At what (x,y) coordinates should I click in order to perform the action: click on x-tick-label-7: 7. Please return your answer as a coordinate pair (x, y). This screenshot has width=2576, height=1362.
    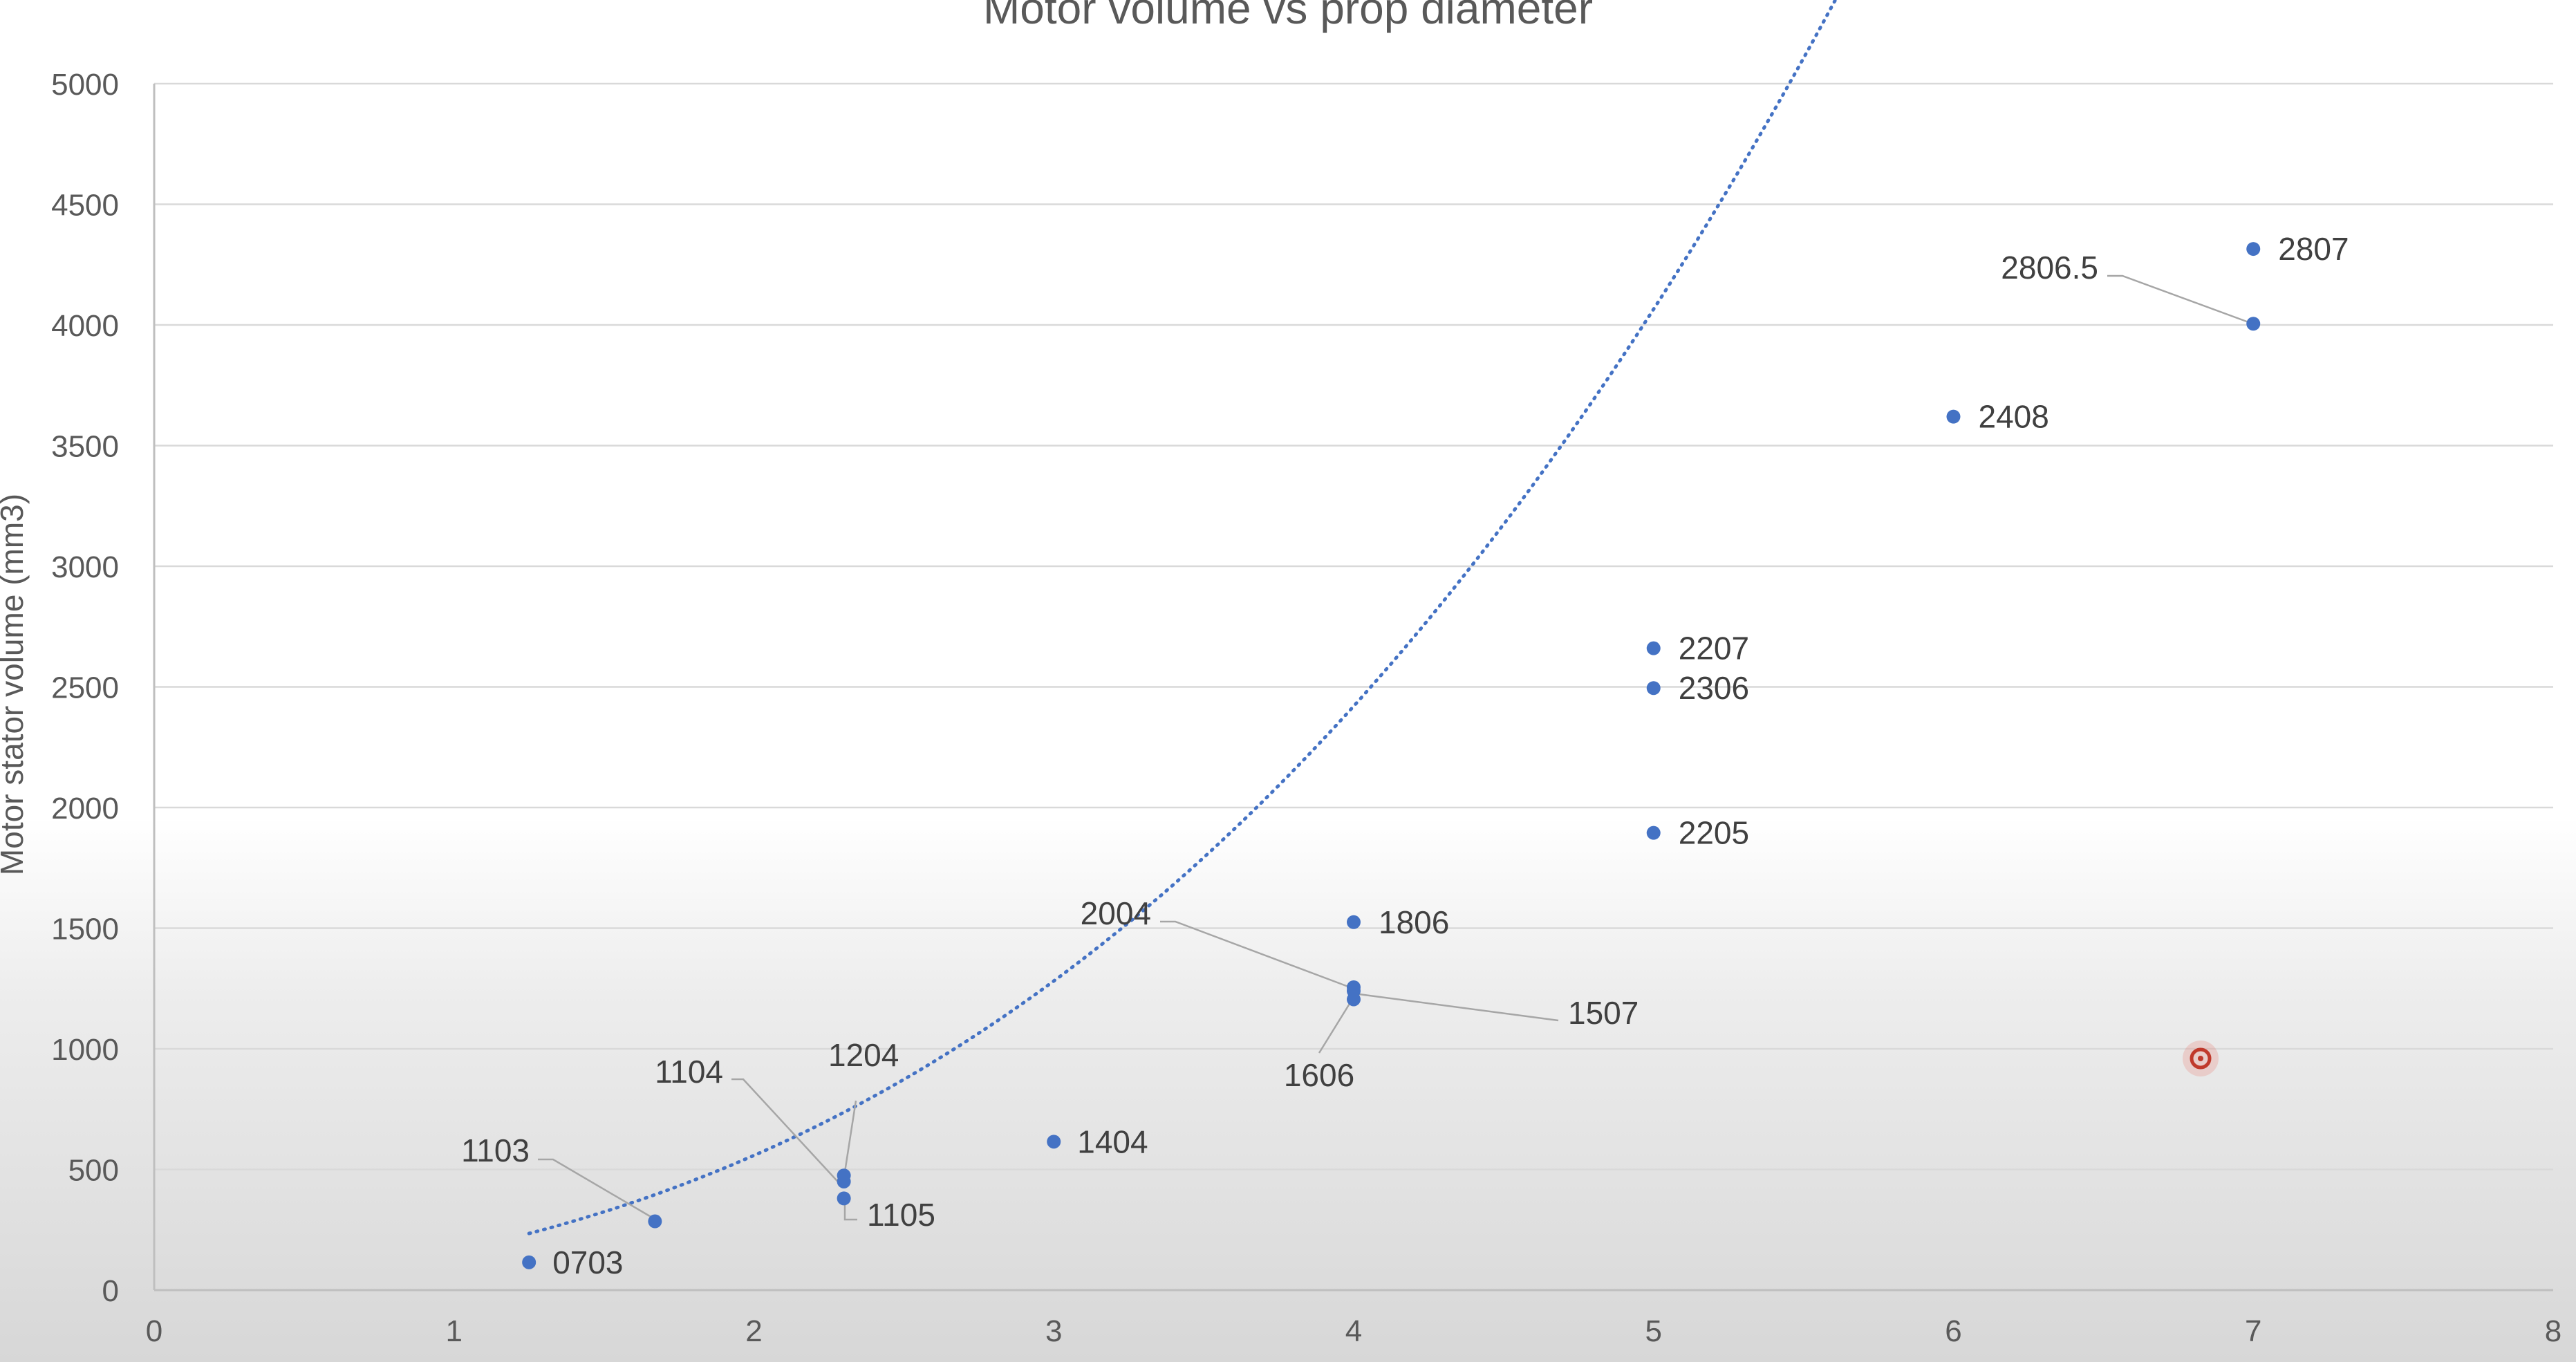
    Looking at the image, I should click on (2253, 1331).